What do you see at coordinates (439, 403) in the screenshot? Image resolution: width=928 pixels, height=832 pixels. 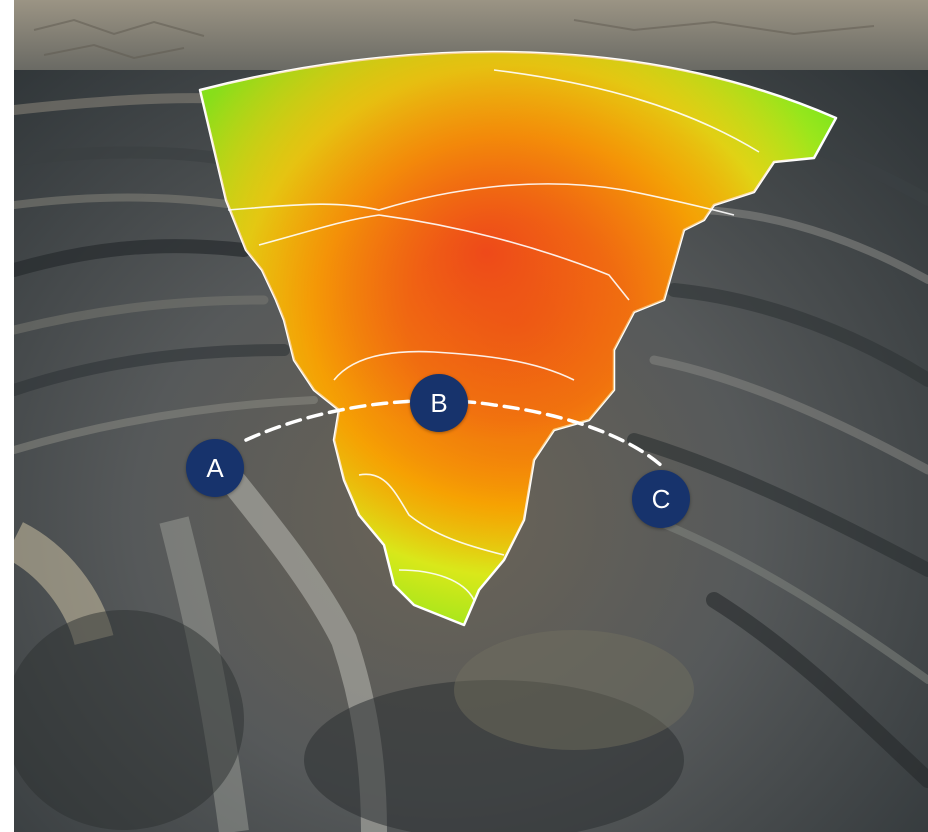 I see `marker-b: B` at bounding box center [439, 403].